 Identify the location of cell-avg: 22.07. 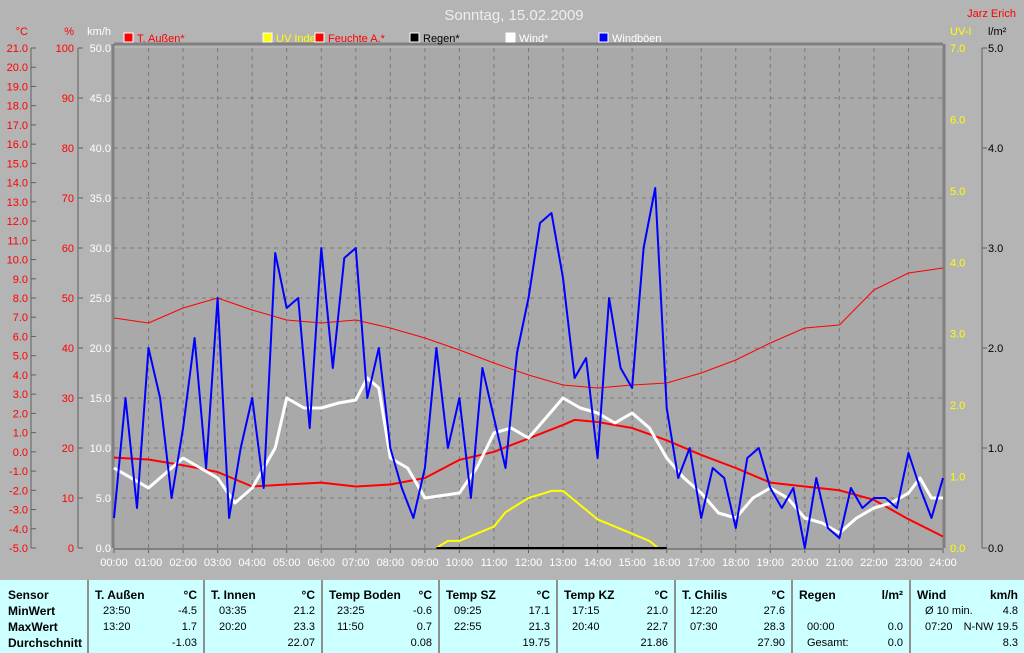
(301, 643).